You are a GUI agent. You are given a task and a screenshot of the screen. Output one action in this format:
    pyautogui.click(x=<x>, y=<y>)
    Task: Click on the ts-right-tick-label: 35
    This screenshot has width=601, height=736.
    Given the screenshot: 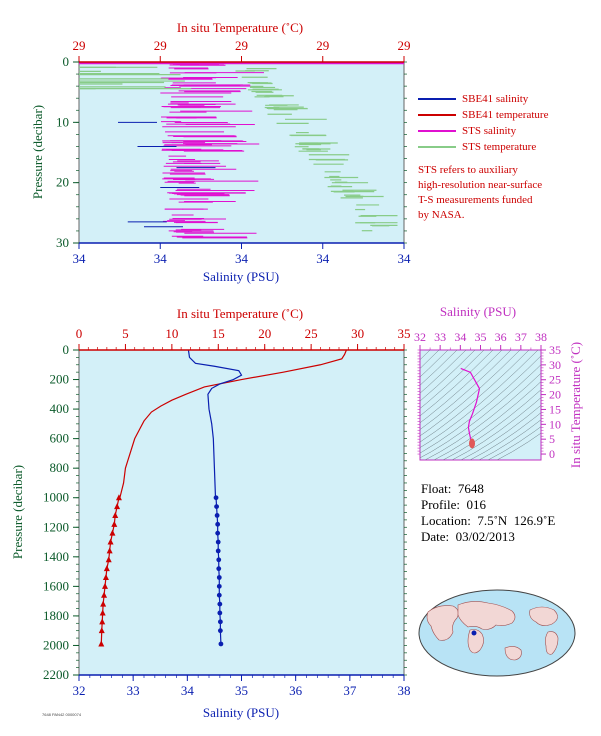 What is the action you would take?
    pyautogui.click(x=555, y=350)
    